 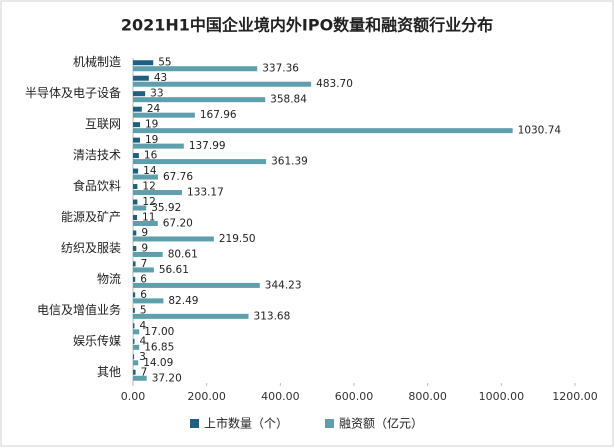 I want to click on value-label: 43, so click(x=160, y=78).